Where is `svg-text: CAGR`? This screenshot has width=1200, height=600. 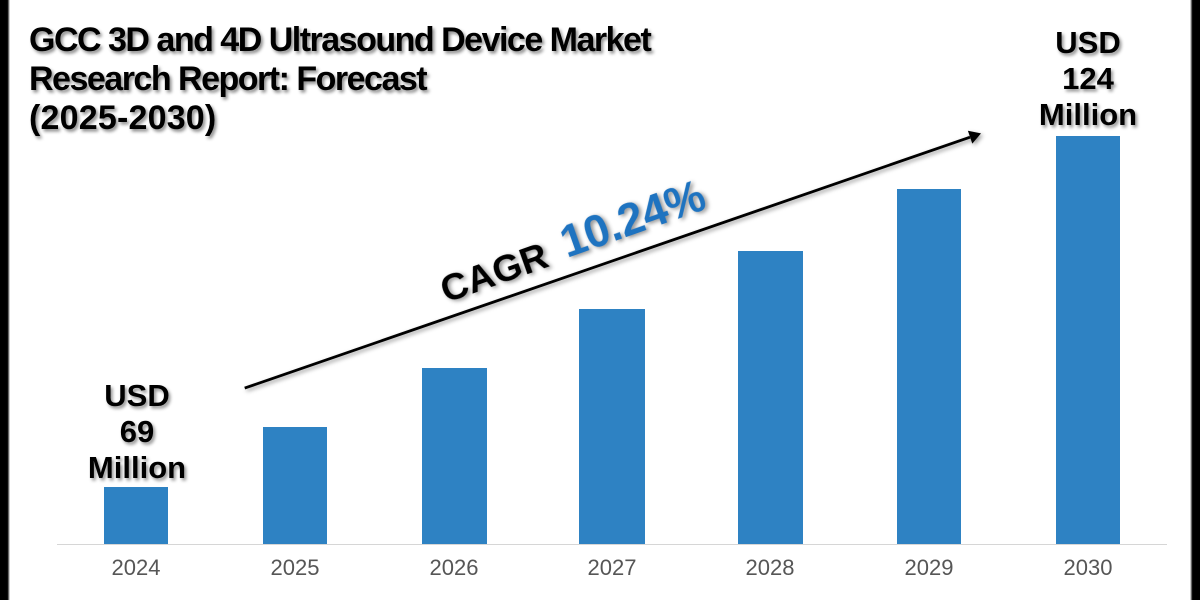
svg-text: CAGR is located at coordinates (494, 272).